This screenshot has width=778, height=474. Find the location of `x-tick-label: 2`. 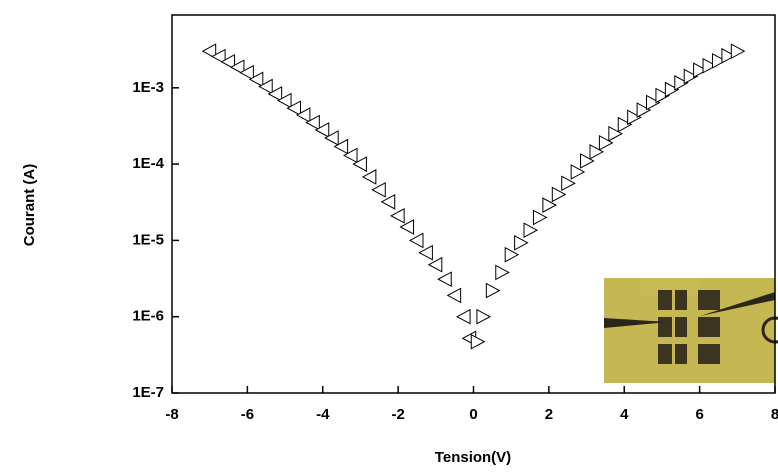

x-tick-label: 2 is located at coordinates (549, 414).